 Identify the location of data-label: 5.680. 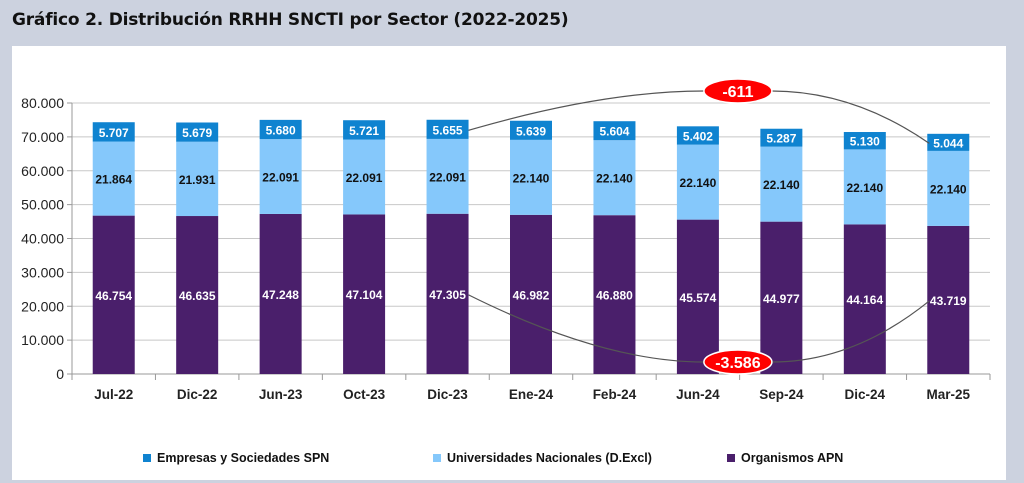
(281, 130).